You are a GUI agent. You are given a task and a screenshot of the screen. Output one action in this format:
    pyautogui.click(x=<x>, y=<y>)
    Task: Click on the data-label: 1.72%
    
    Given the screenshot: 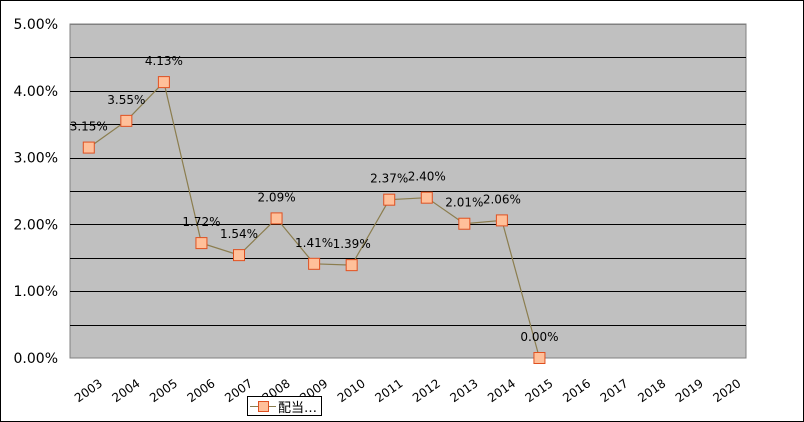 What is the action you would take?
    pyautogui.click(x=201, y=222)
    